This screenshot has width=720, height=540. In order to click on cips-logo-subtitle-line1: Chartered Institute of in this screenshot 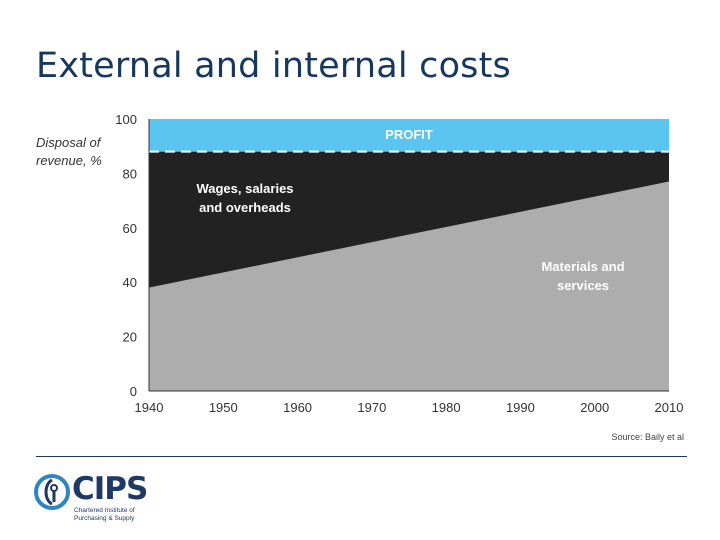, I will do `click(104, 510)`.